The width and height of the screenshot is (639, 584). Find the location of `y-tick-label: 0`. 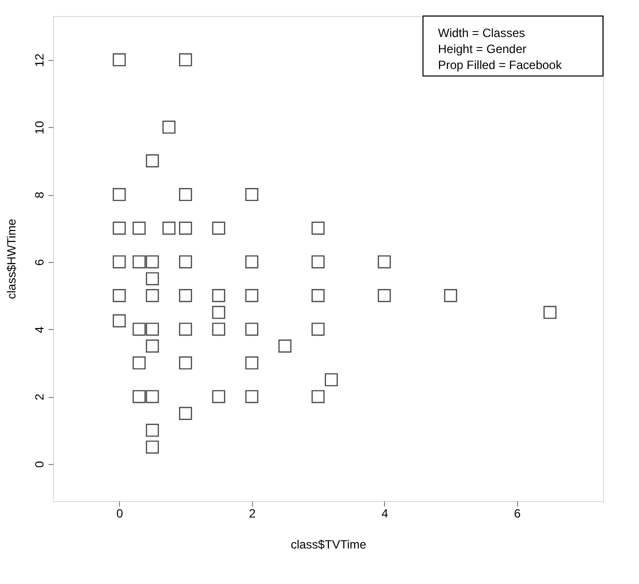

y-tick-label: 0 is located at coordinates (39, 464).